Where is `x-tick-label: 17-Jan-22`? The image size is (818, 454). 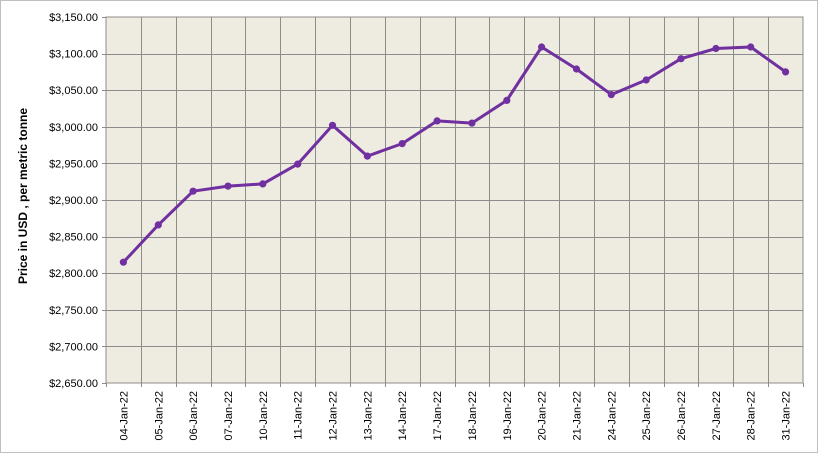 x-tick-label: 17-Jan-22 is located at coordinates (438, 416).